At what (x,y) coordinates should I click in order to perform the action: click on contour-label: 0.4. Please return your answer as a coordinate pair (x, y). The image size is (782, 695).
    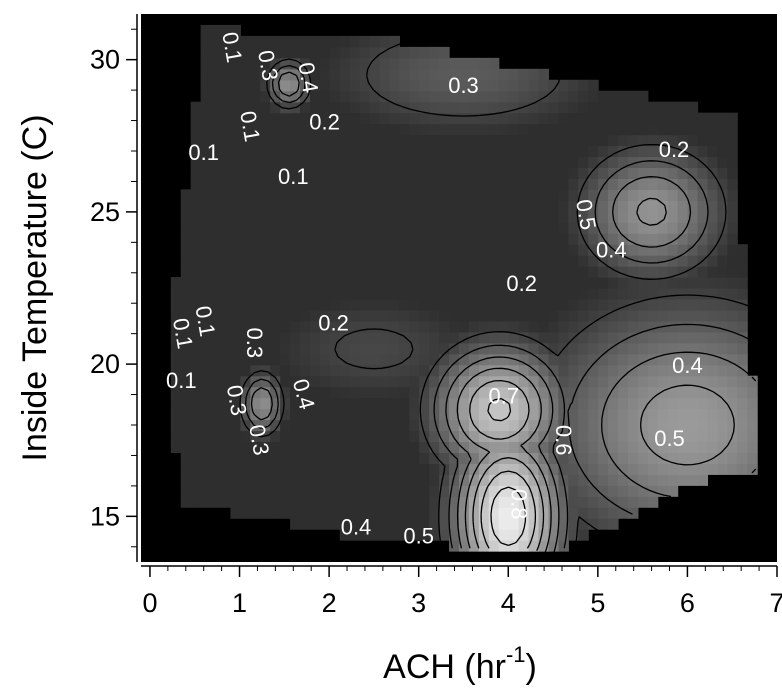
    Looking at the image, I should click on (308, 77).